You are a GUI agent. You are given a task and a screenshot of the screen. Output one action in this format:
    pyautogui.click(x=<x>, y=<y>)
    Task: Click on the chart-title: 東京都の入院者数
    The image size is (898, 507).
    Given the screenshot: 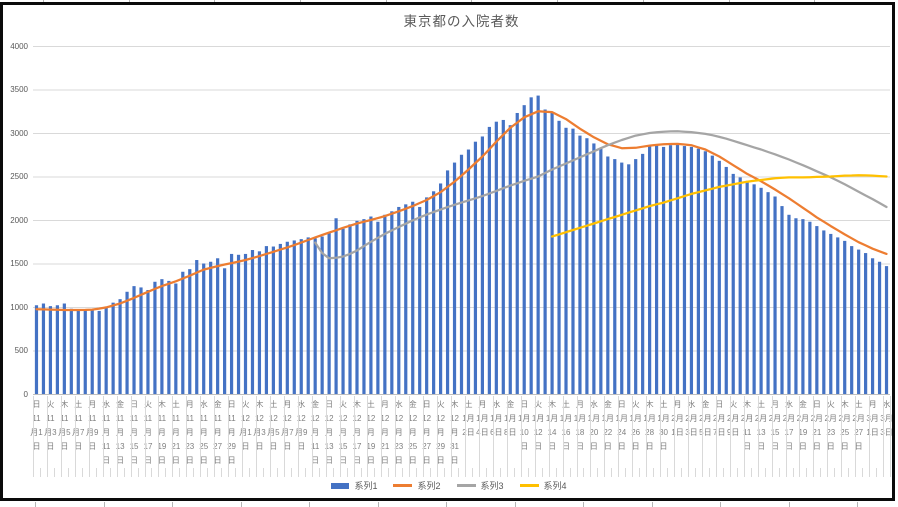 What is the action you would take?
    pyautogui.click(x=461, y=21)
    